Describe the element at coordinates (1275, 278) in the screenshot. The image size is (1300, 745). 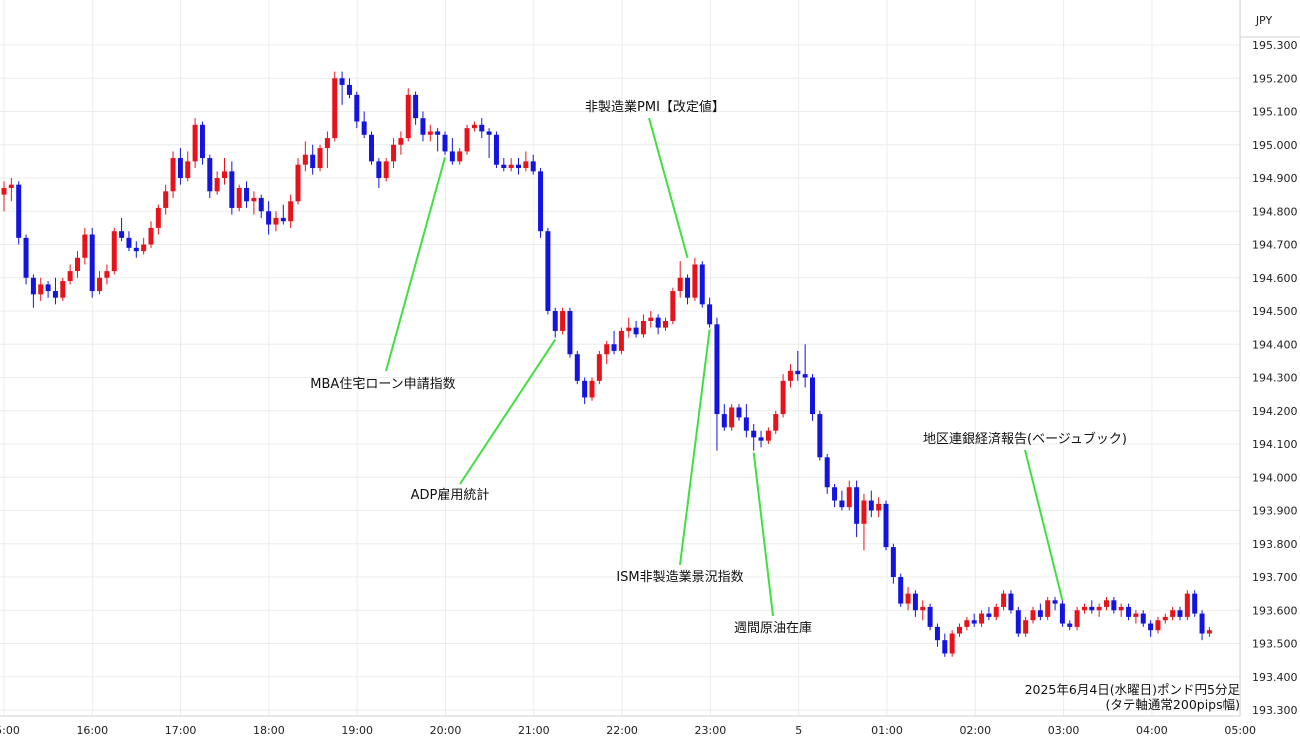
I see `y-tick-label: 194.600` at that location.